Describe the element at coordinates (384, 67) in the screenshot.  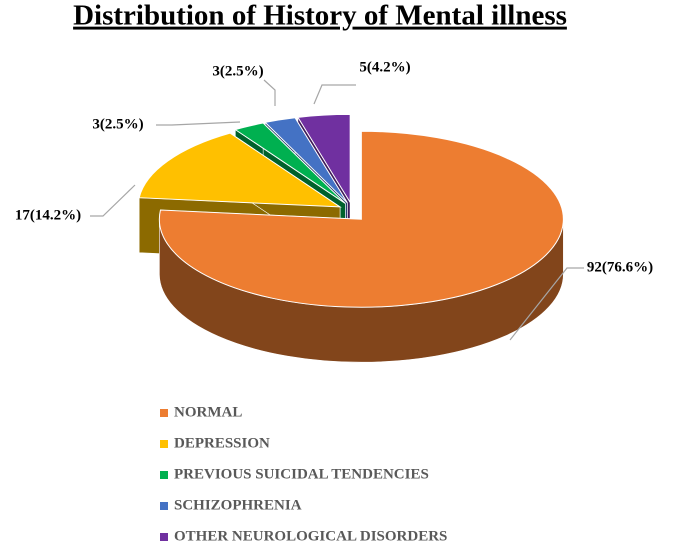
I see `data-label: 5(4.2%)` at that location.